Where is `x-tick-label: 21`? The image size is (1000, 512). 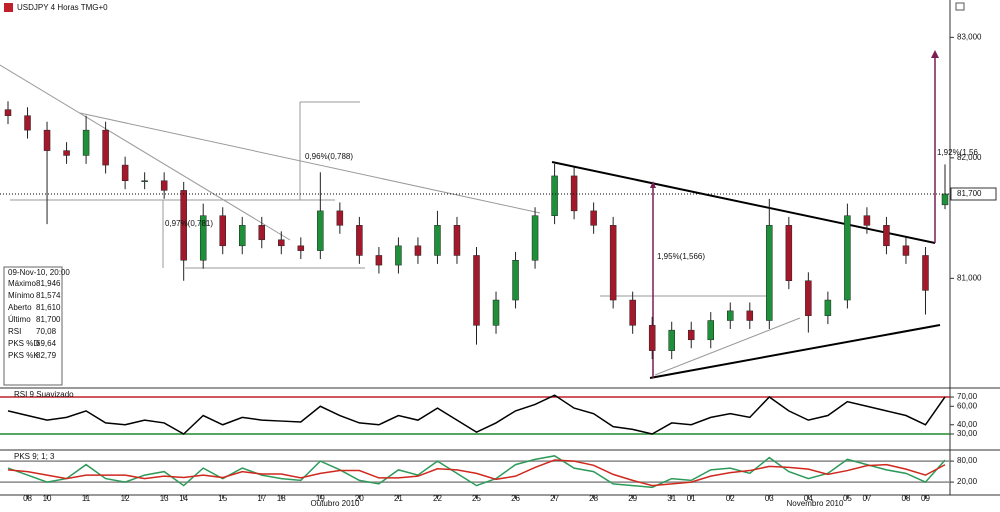 x-tick-label: 21 is located at coordinates (398, 498).